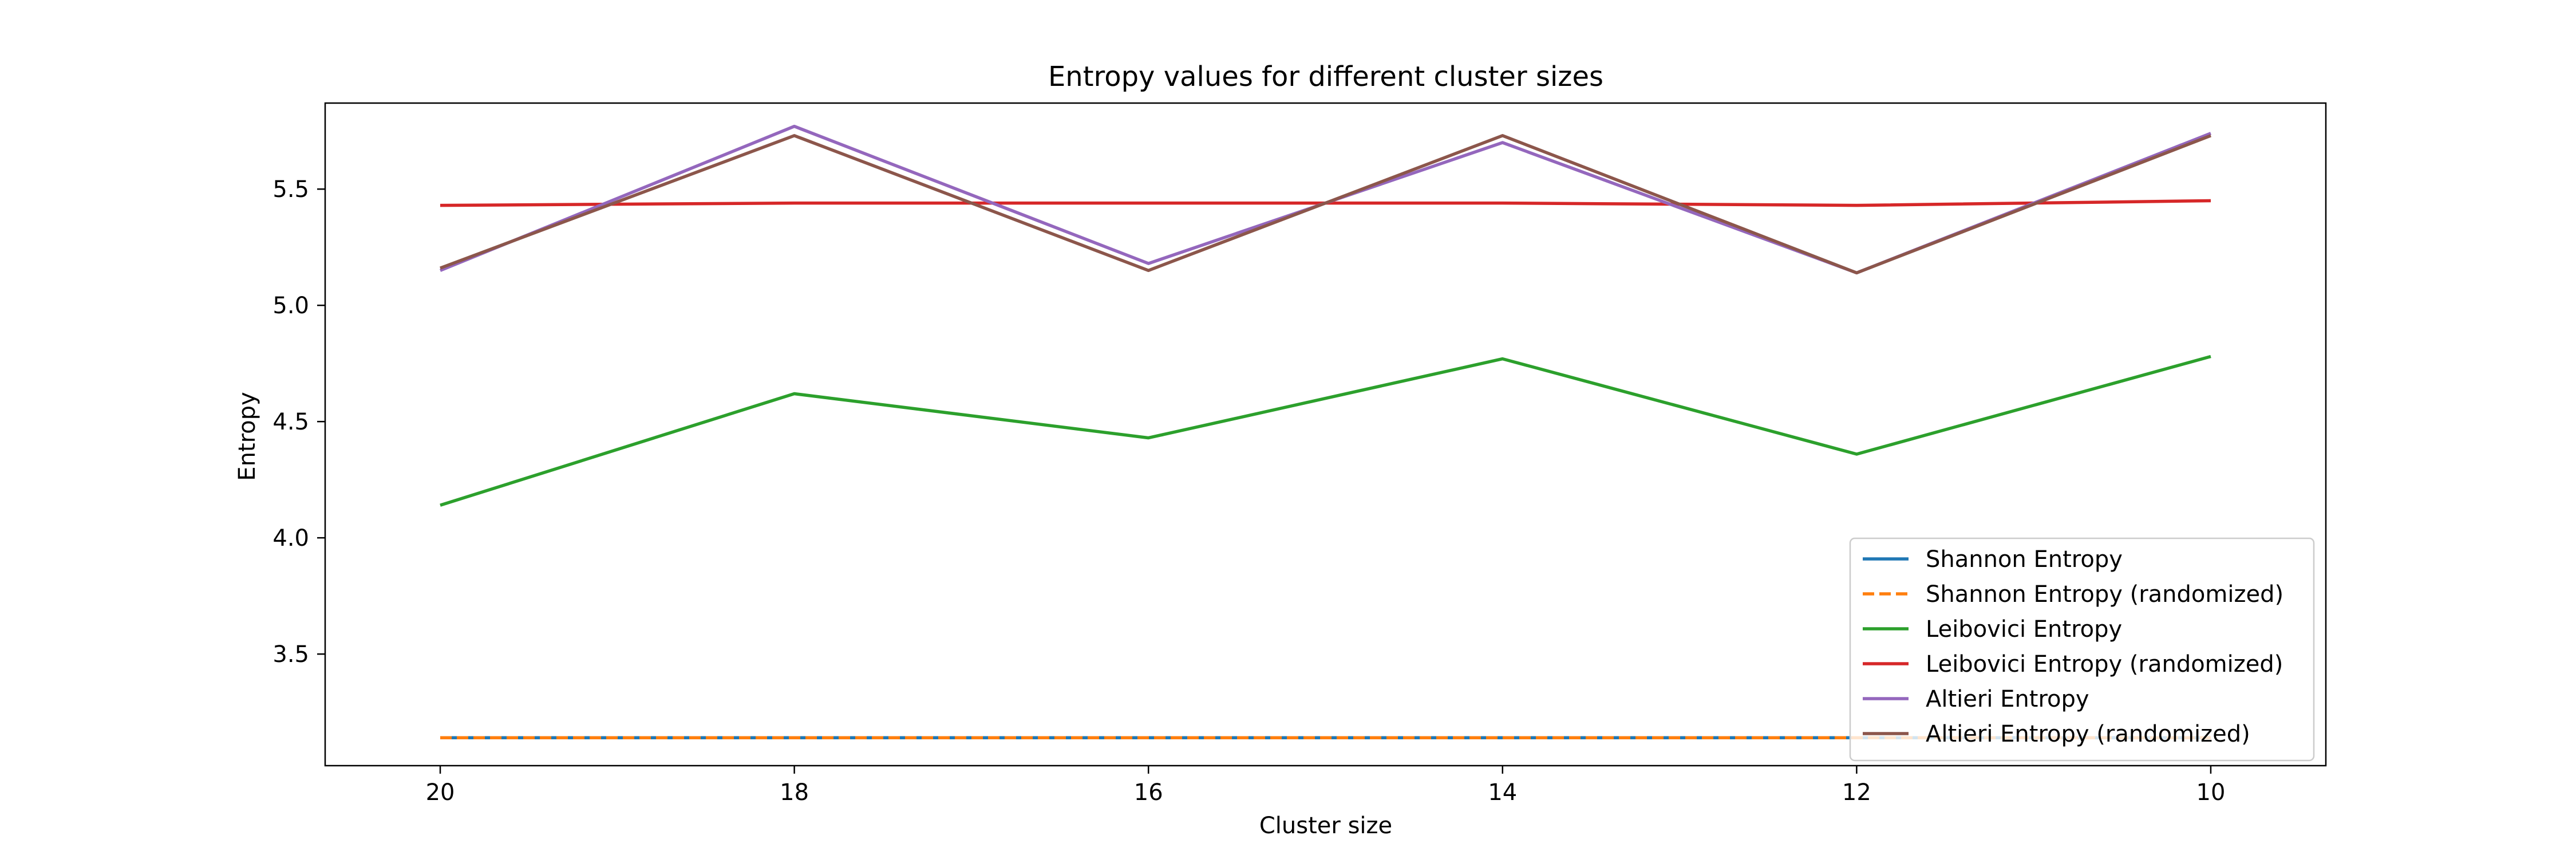  Describe the element at coordinates (290, 538) in the screenshot. I see `y-tick-label: 4.0` at that location.